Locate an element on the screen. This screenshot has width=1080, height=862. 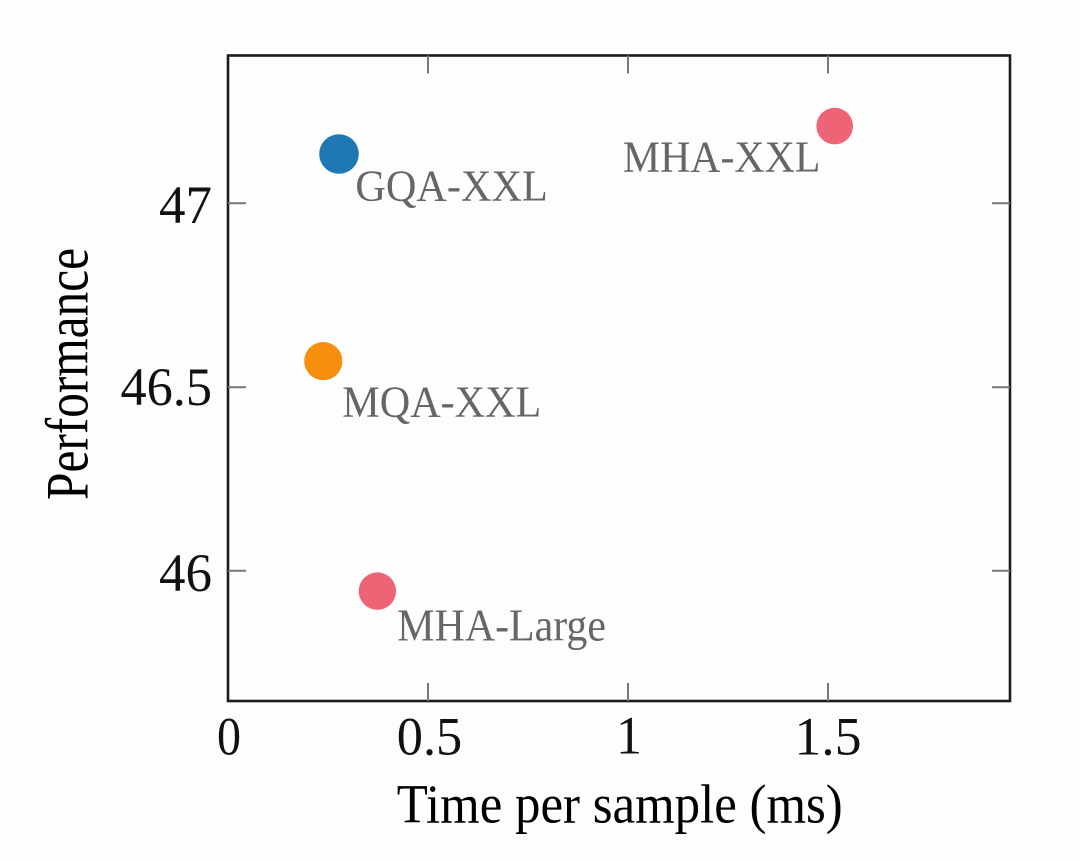
svg-text: 46.5 is located at coordinates (167, 386).